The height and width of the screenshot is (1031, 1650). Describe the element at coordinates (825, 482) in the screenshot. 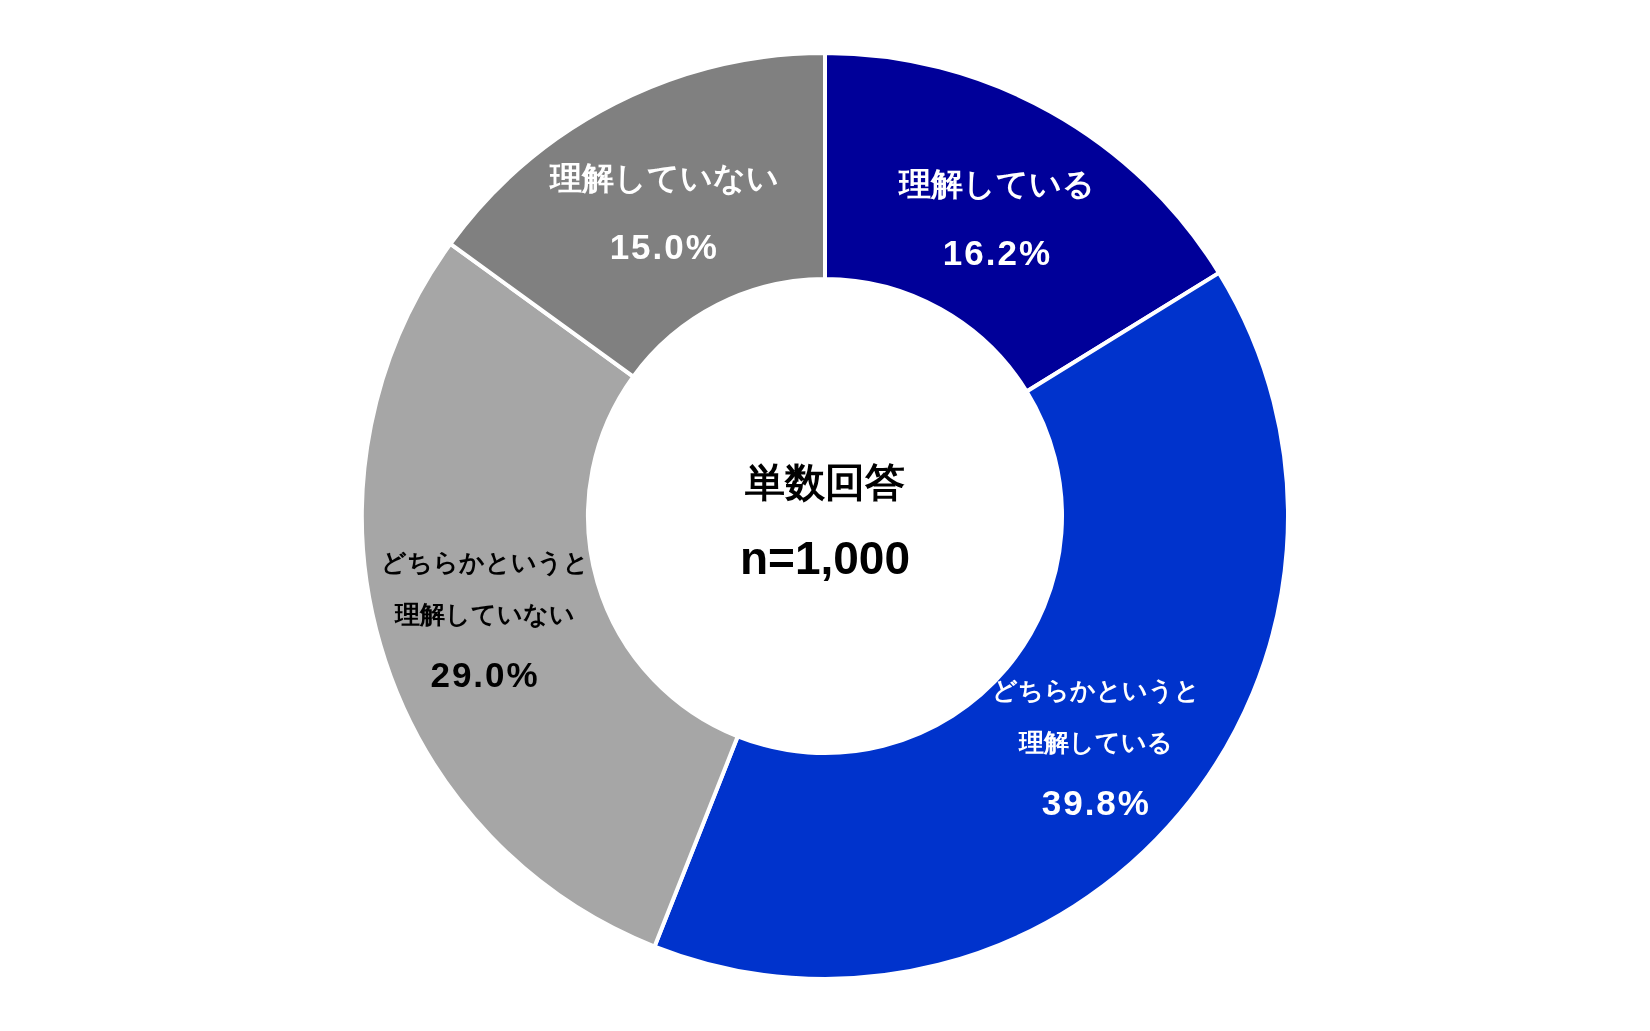

I see `text: 単数回答` at that location.